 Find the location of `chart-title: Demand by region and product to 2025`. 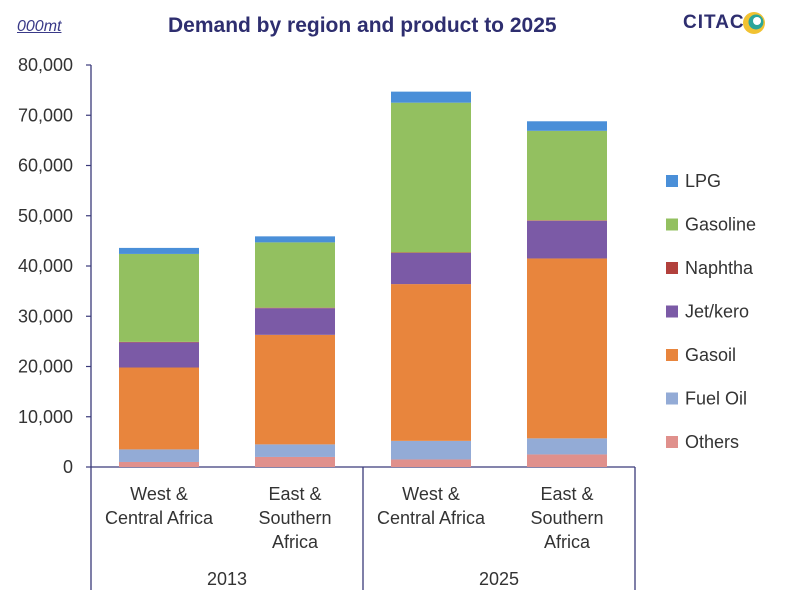

chart-title: Demand by region and product to 2025 is located at coordinates (362, 25).